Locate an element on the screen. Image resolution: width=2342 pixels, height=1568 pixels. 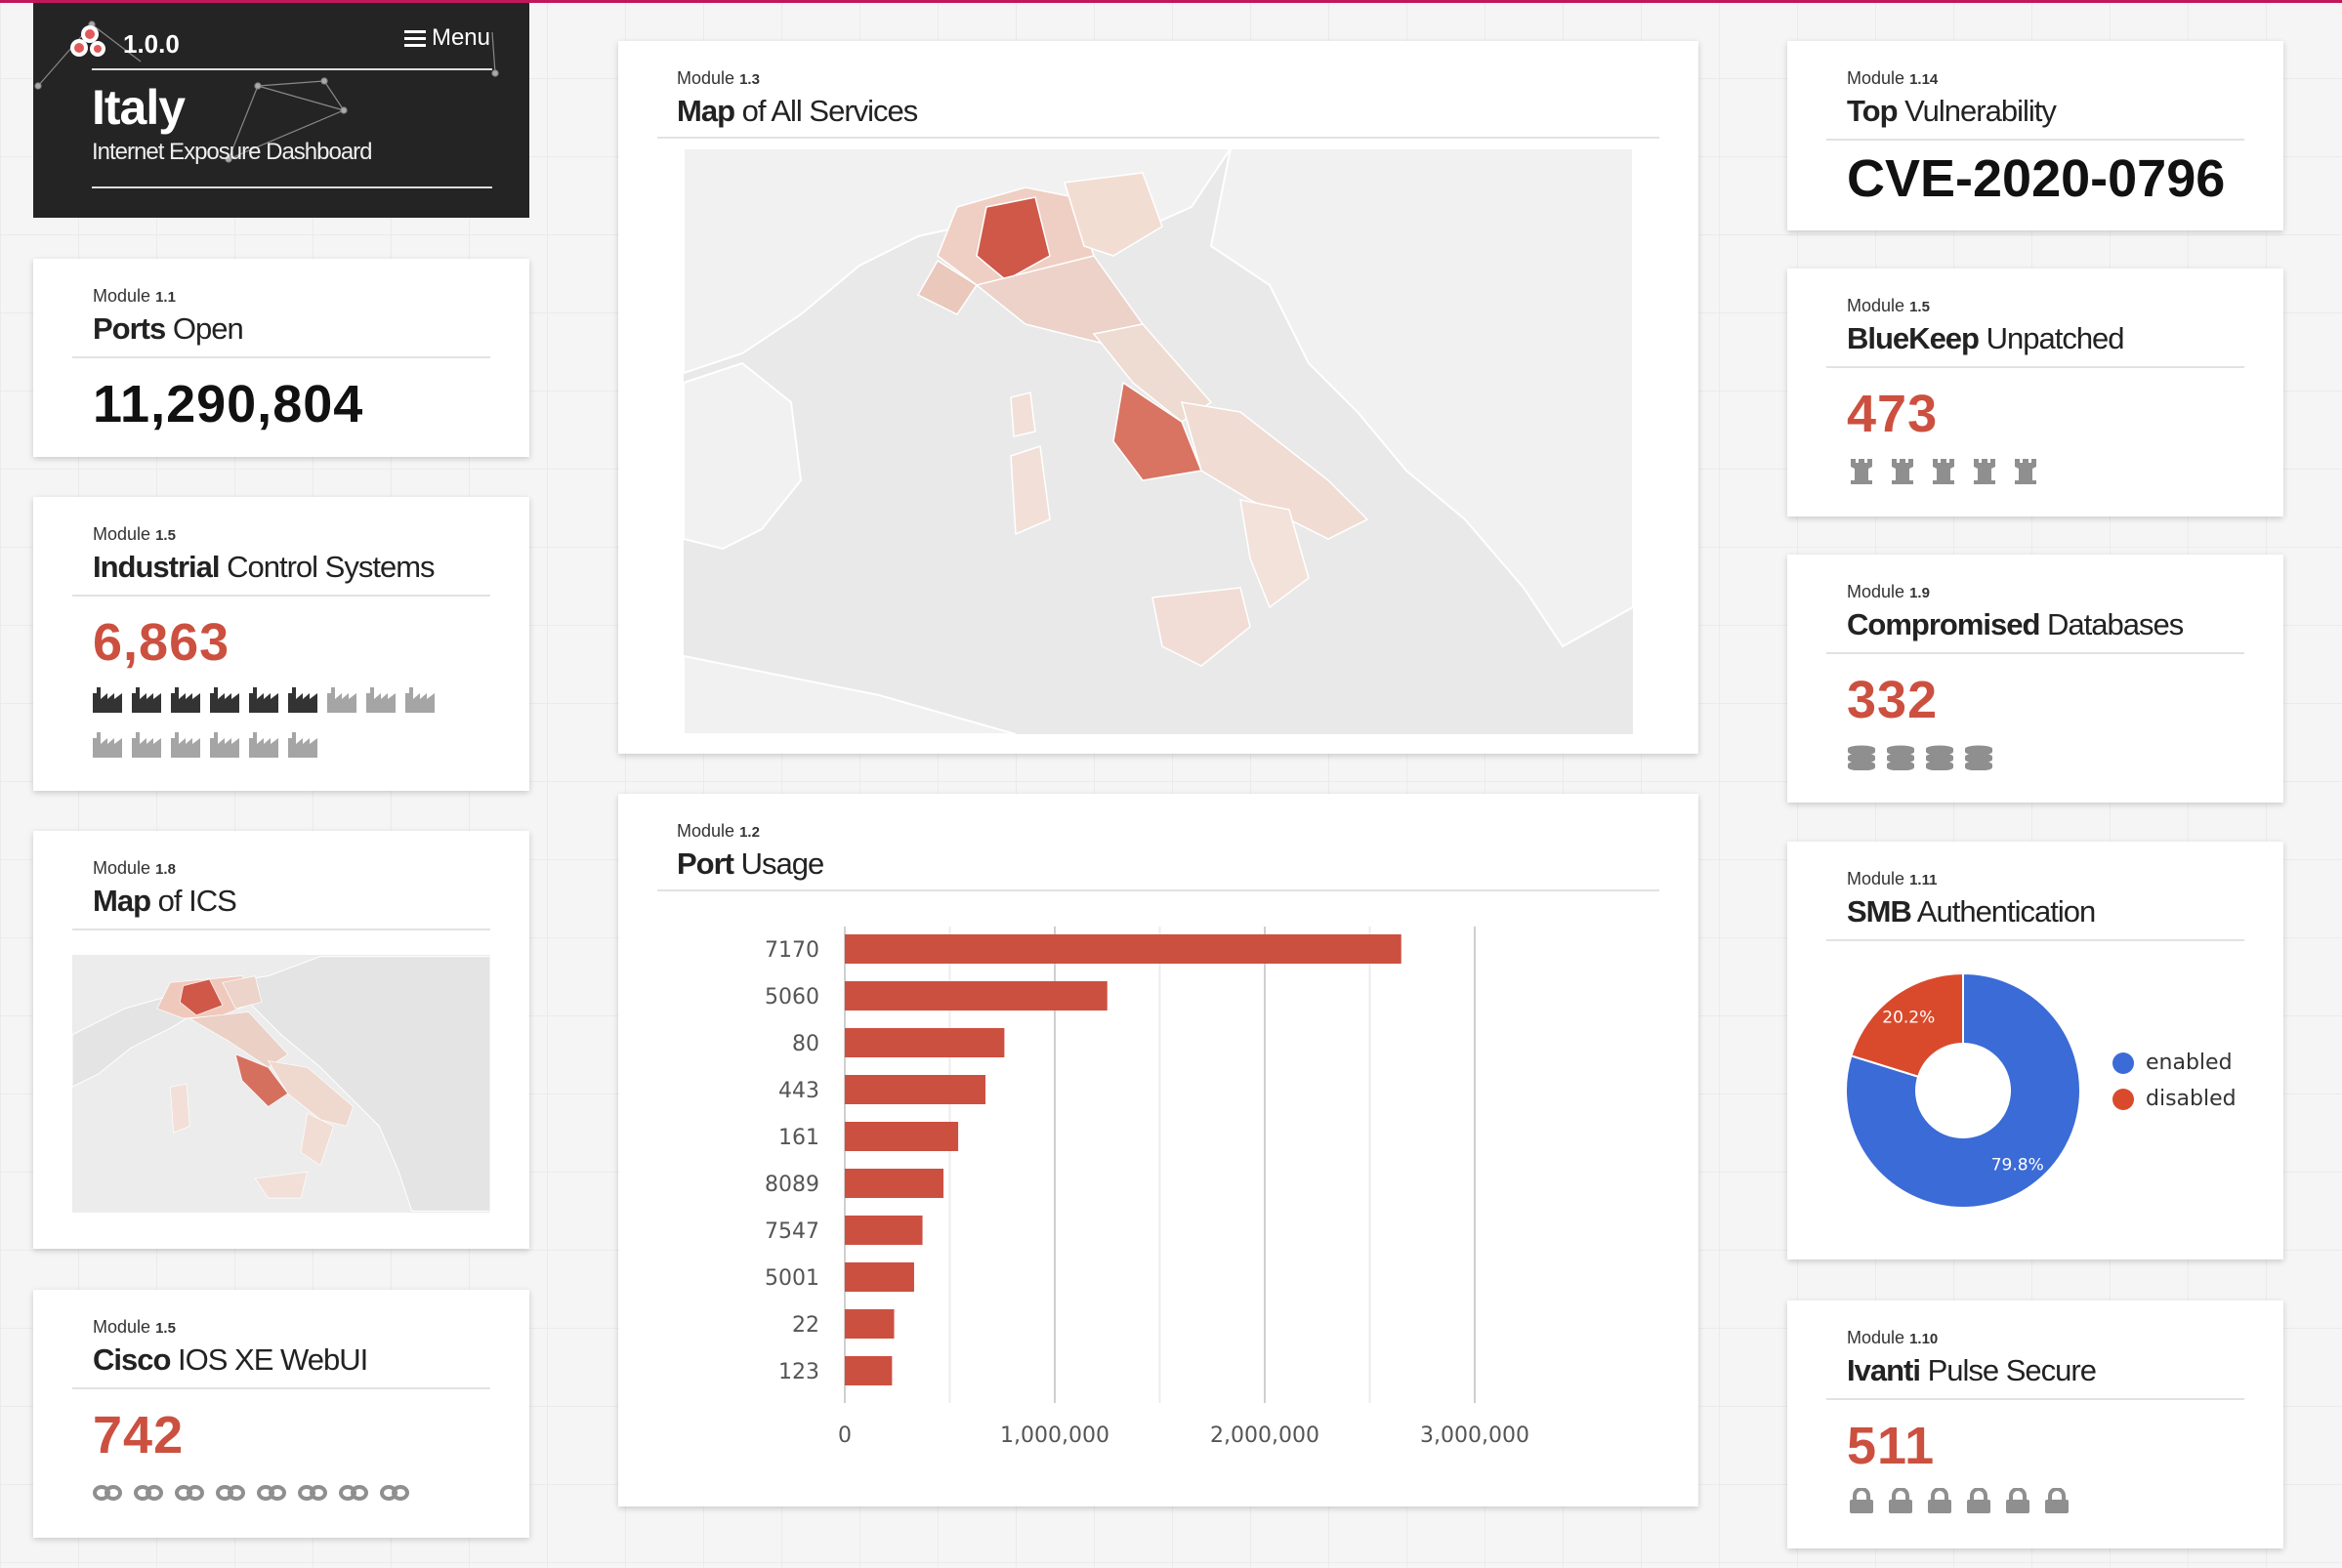
module-cisco-ios-xe: Module 1.5 Cisco IOS XE WebUI 742 is located at coordinates (281, 1414).